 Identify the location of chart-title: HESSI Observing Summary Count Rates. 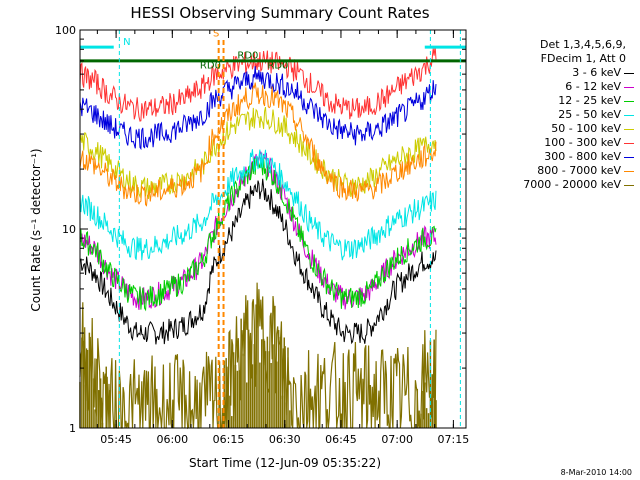
(279, 13).